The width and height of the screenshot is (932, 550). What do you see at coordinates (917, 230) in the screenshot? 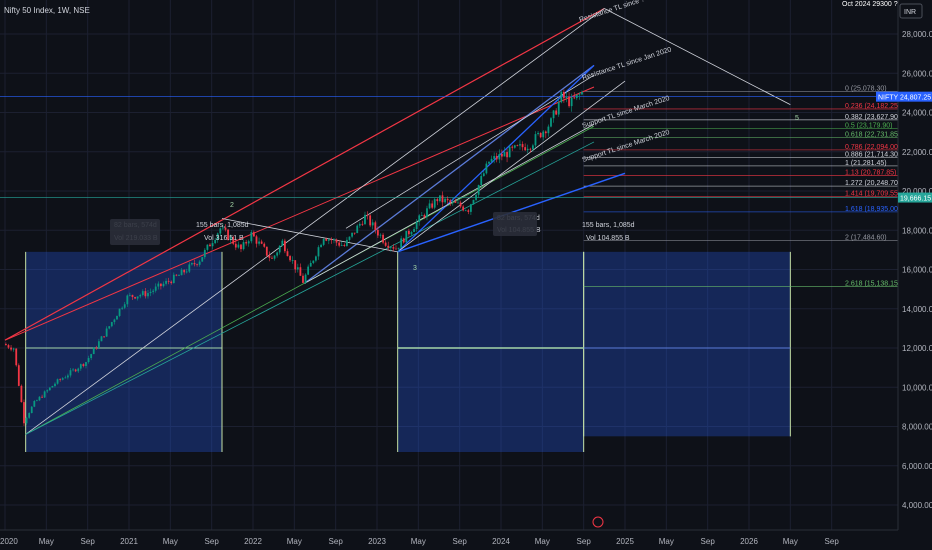
I see `y-axis-tick-label: 18,000.00` at bounding box center [917, 230].